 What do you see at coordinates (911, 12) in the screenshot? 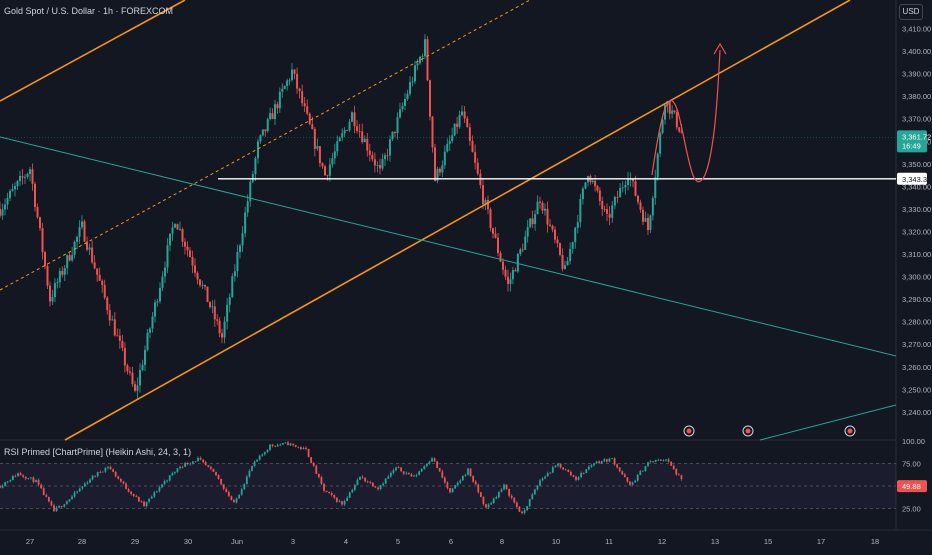
I see `currency-button: USD` at bounding box center [911, 12].